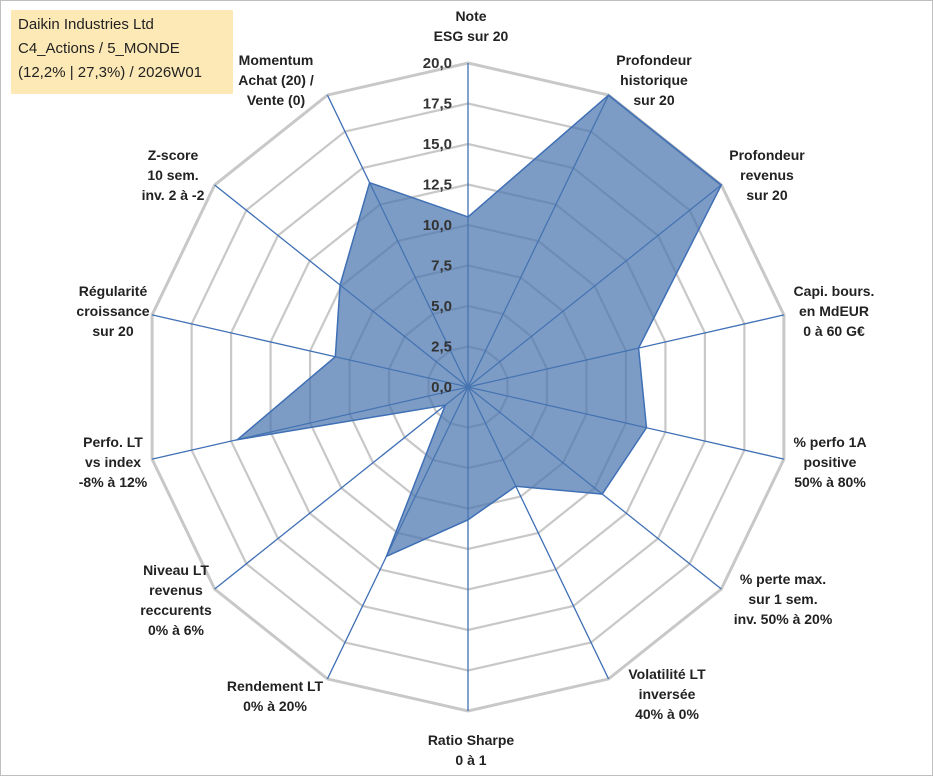 This screenshot has width=933, height=777. Describe the element at coordinates (667, 674) in the screenshot. I see `axis-label-line: Volatilité LT` at that location.